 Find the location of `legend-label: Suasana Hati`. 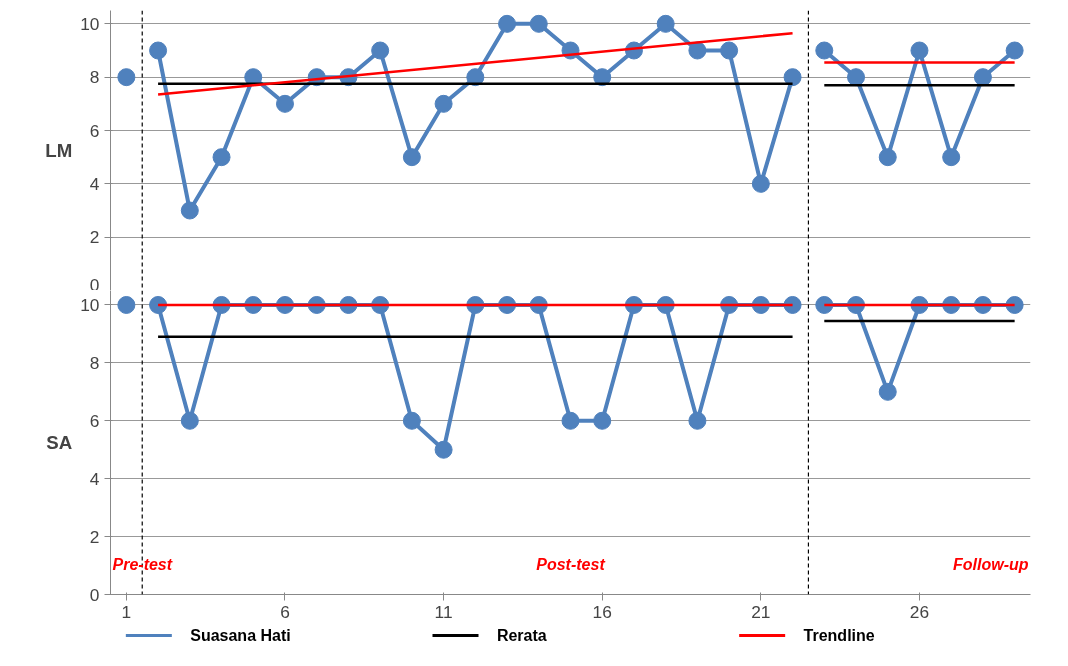

legend-label: Suasana Hati is located at coordinates (240, 635).